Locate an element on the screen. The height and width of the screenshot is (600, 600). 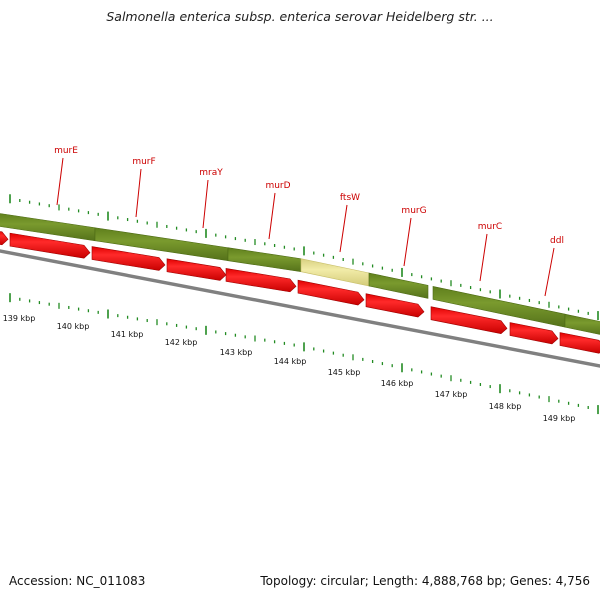
scale-label: 145 kbp is located at coordinates (344, 372).